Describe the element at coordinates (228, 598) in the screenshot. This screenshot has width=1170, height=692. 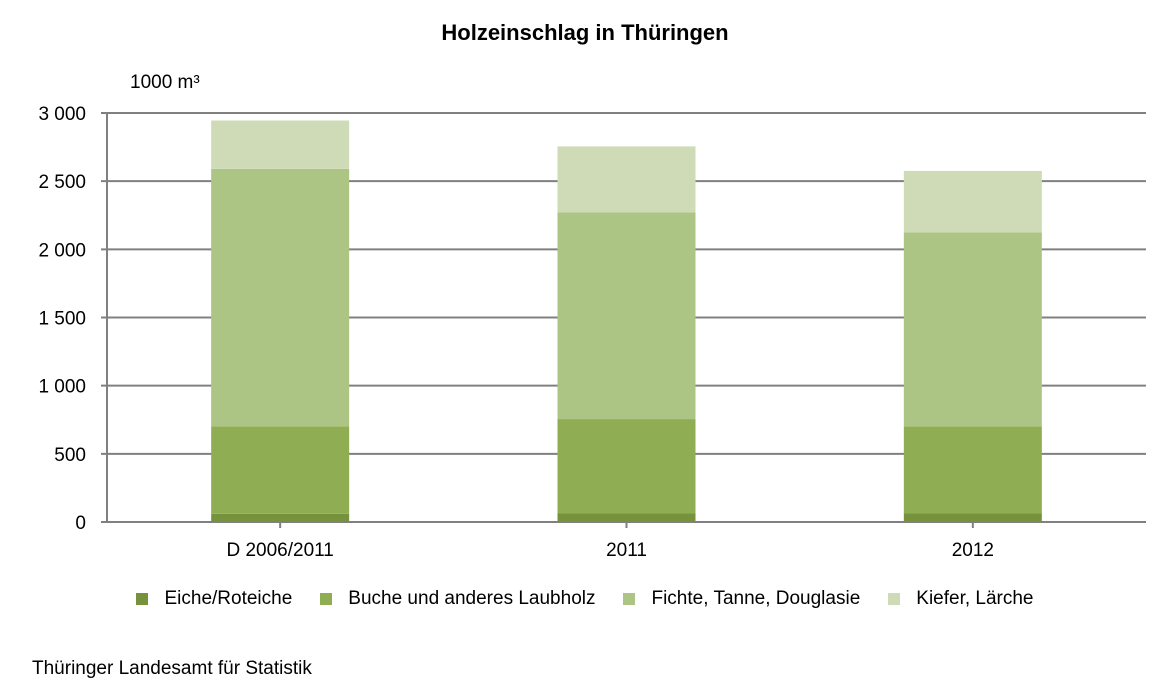
I see `legend-label: Eiche/Roteiche` at that location.